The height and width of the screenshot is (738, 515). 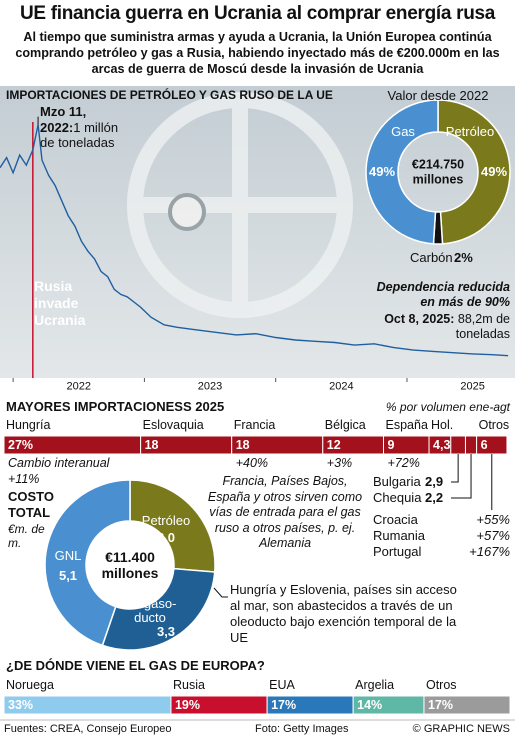 I want to click on change-label: +11%, so click(x=24, y=479).